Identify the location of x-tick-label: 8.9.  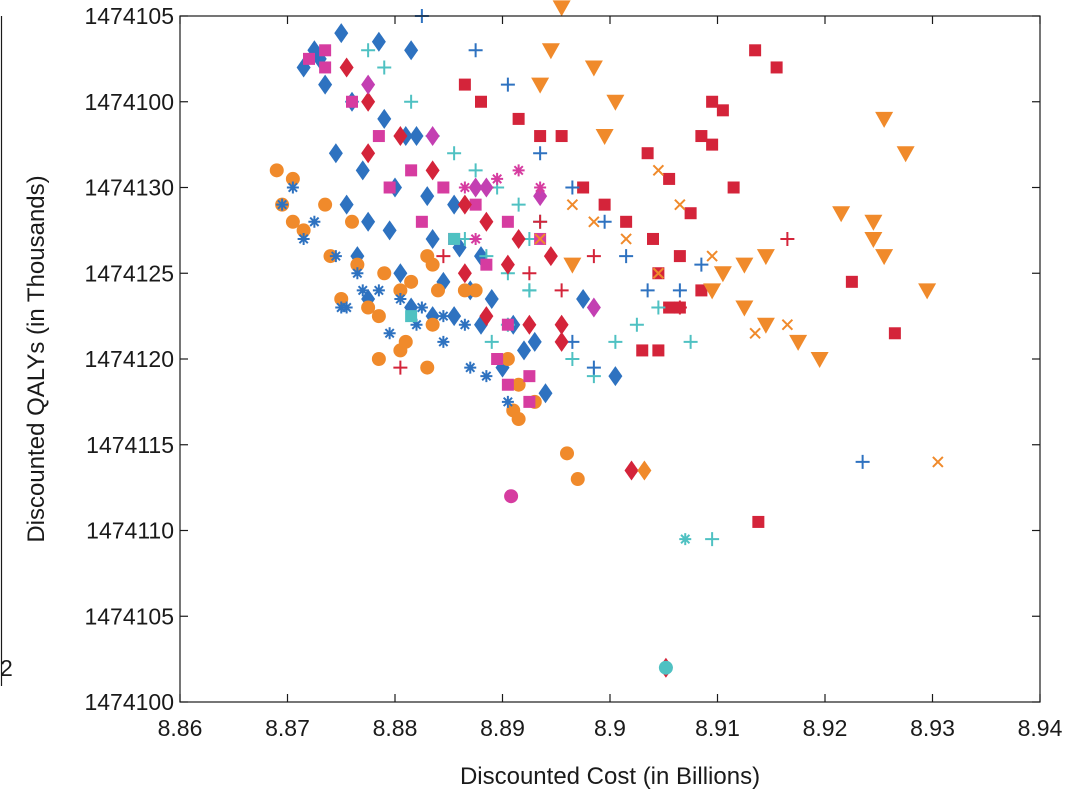
(610, 728).